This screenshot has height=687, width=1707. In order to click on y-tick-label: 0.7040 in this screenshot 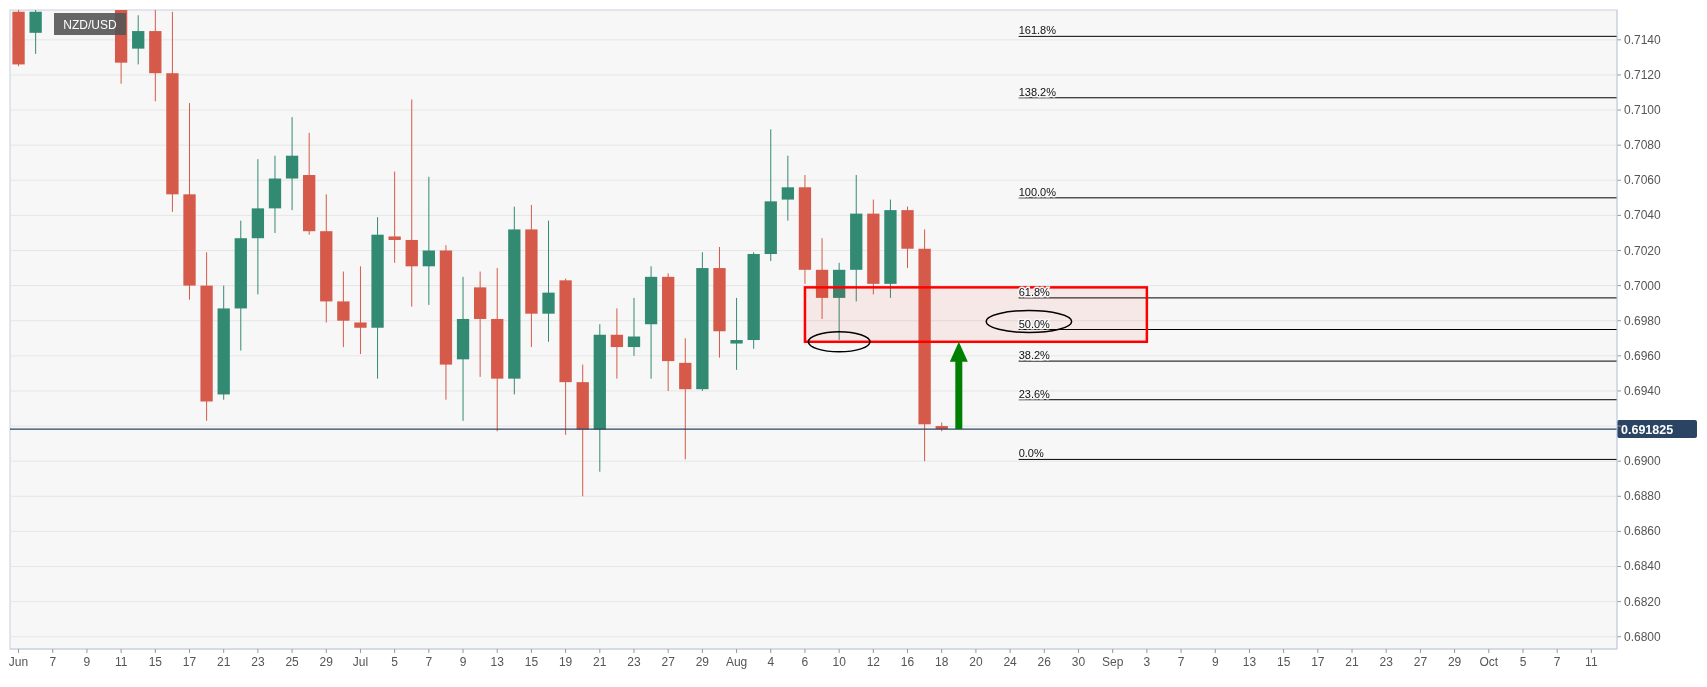, I will do `click(1643, 215)`.